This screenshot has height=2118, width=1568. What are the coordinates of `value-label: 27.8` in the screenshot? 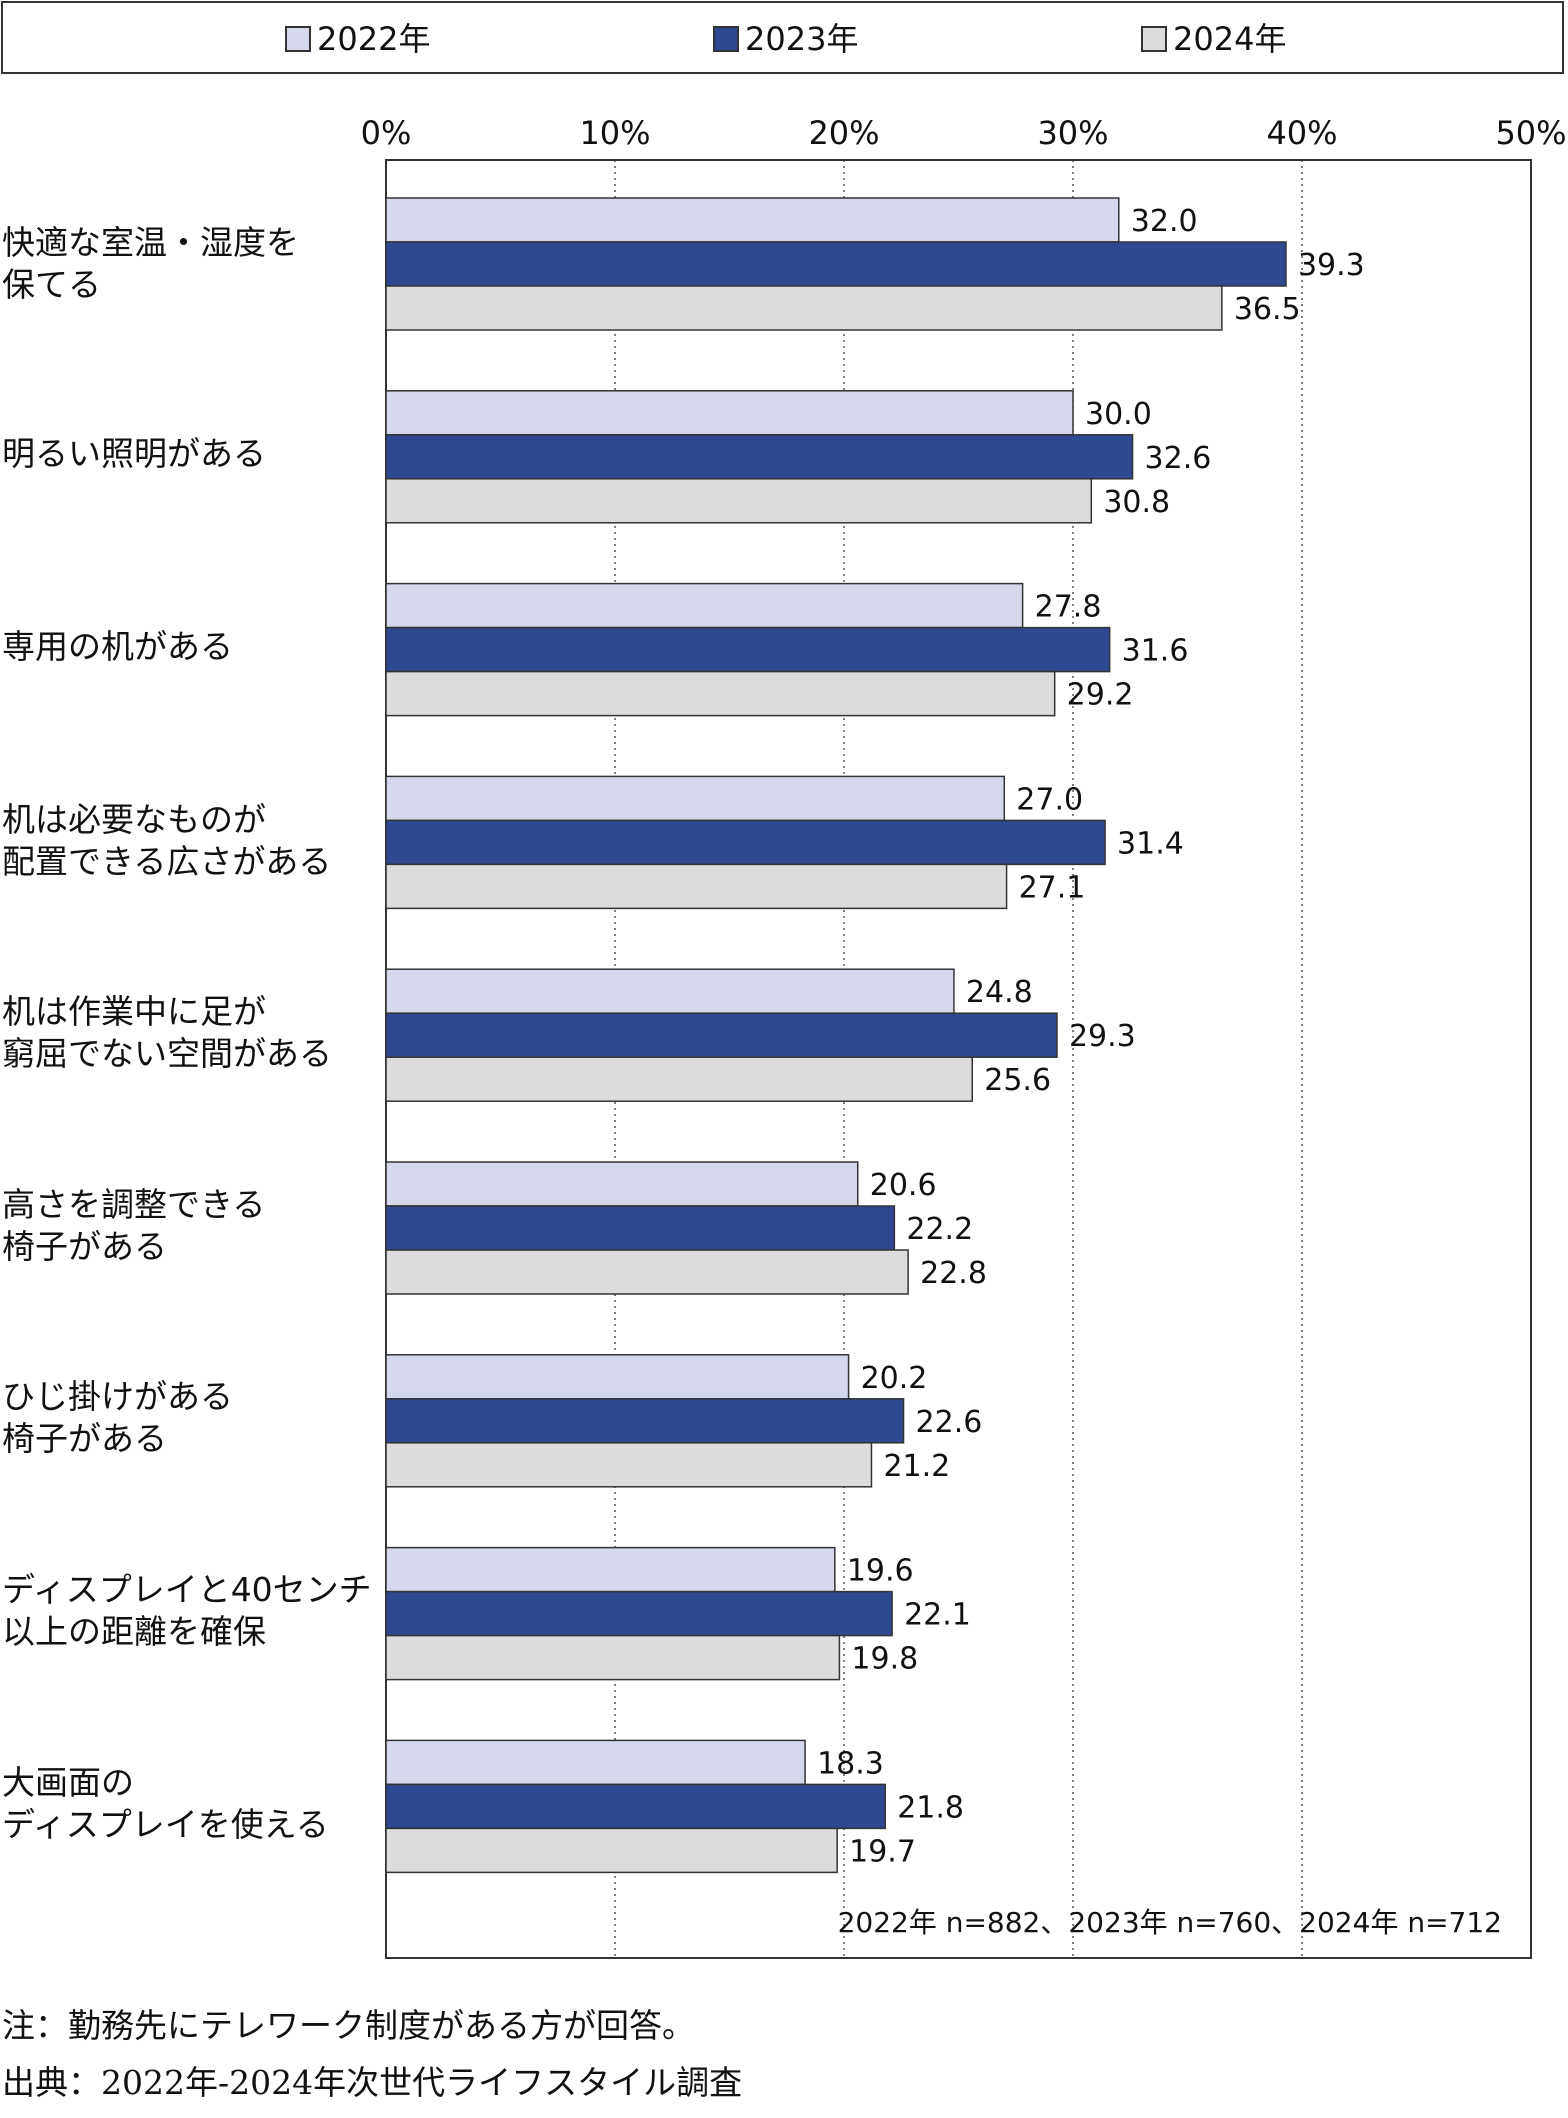 It's located at (1068, 607).